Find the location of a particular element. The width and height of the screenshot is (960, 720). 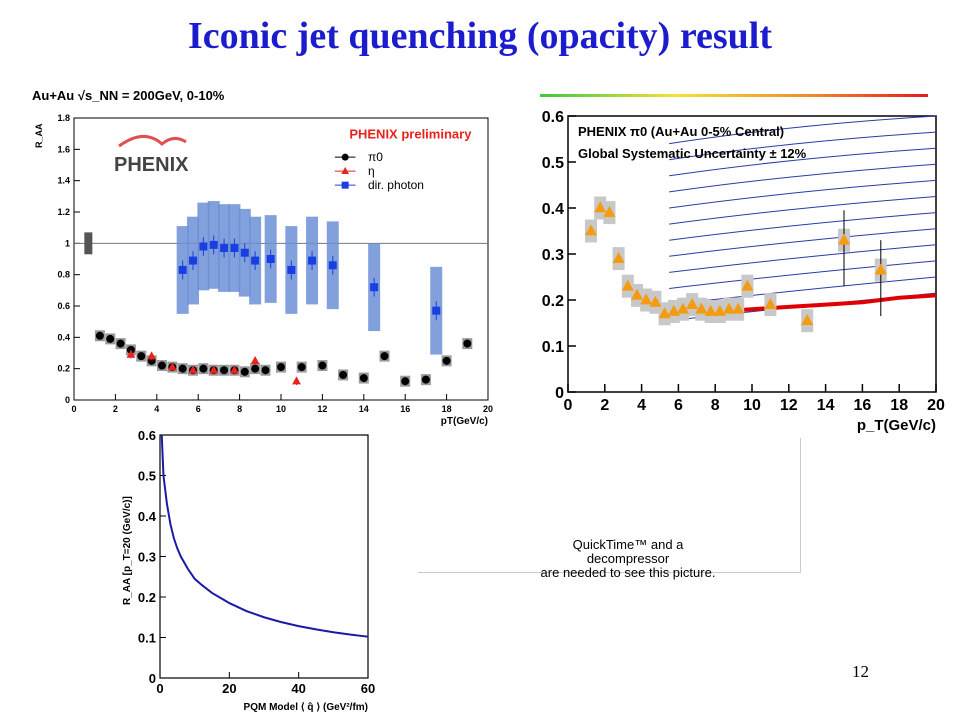

x-tick-label: 2 is located at coordinates (604, 405).